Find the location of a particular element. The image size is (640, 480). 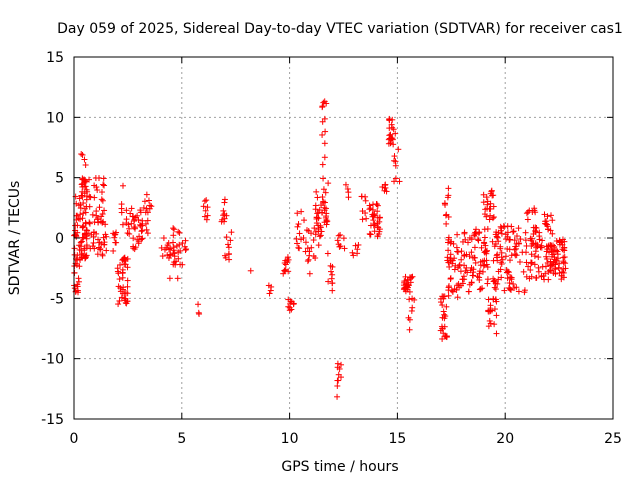

y-tick-label: 15 is located at coordinates (55, 58).